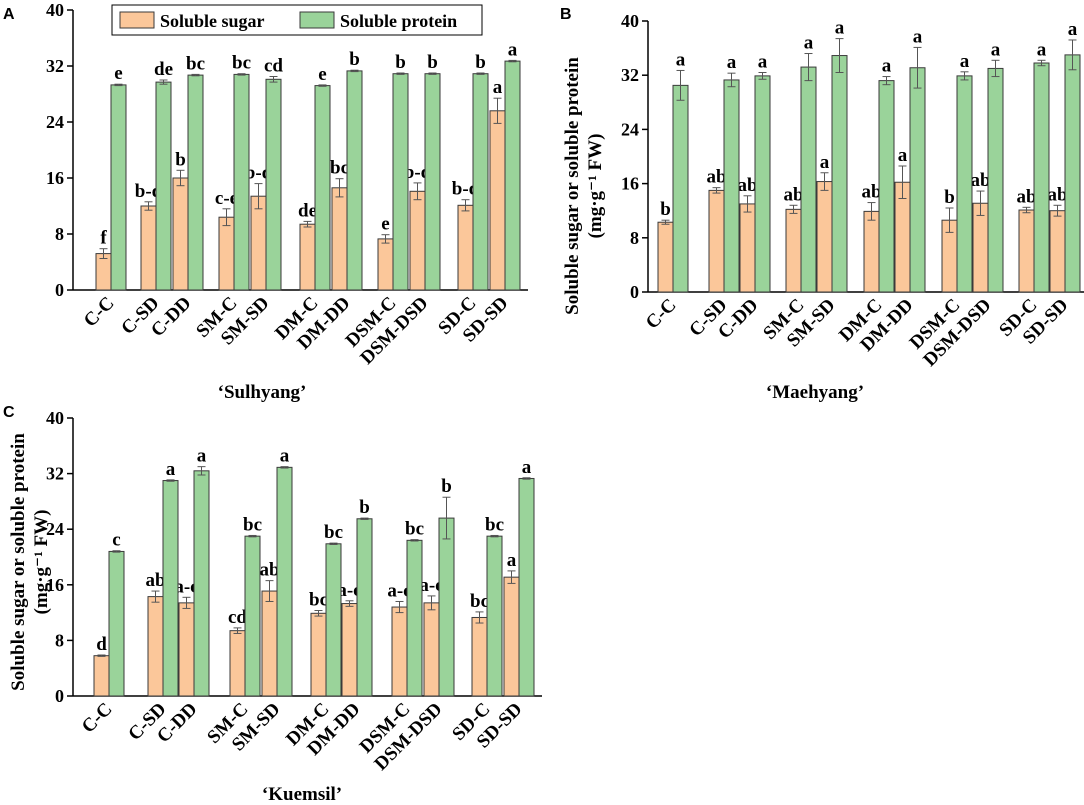 The height and width of the screenshot is (805, 1084). What do you see at coordinates (59, 234) in the screenshot?
I see `y-tick-label: 8` at bounding box center [59, 234].